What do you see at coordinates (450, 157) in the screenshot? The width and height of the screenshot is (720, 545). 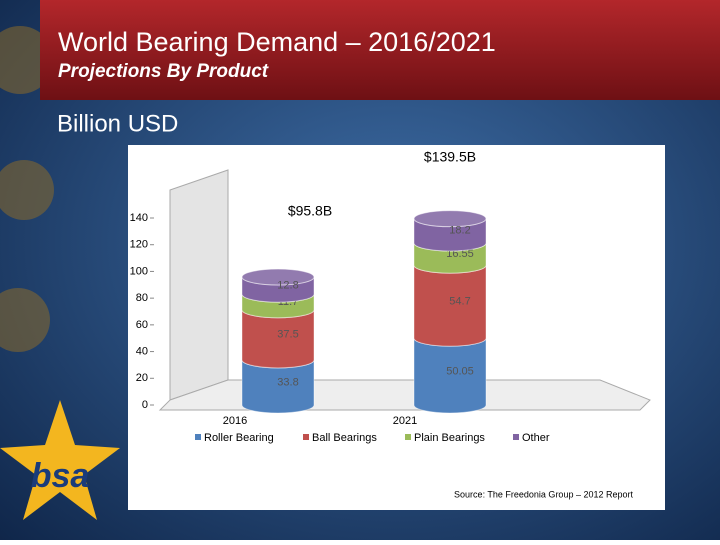 I see `total-label: $139.5B` at bounding box center [450, 157].